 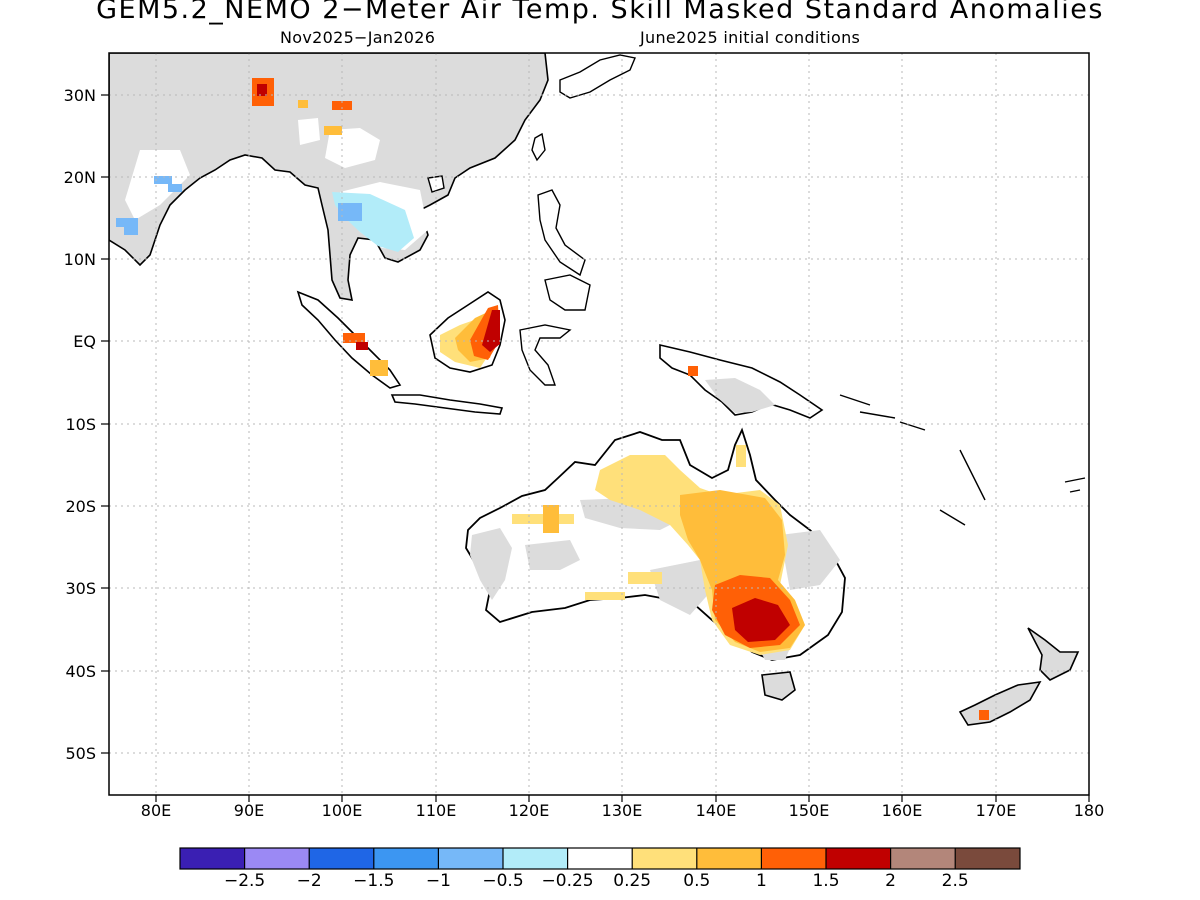 I want to click on forecast-period: Nov2025−Jan2026, so click(x=358, y=37).